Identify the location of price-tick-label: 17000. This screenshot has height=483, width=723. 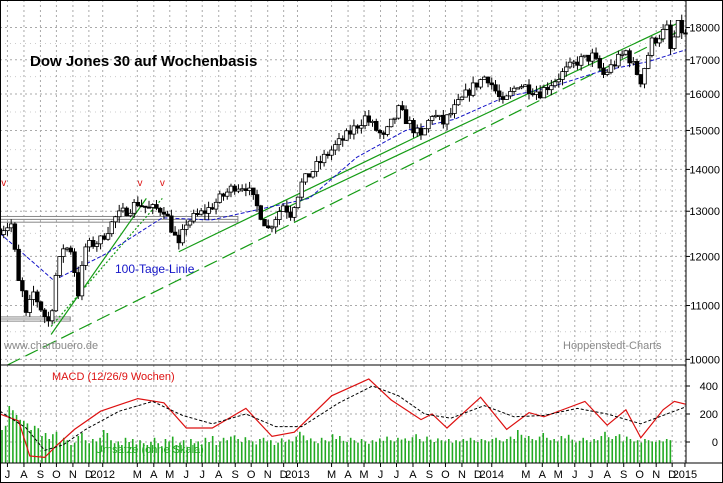
(704, 61).